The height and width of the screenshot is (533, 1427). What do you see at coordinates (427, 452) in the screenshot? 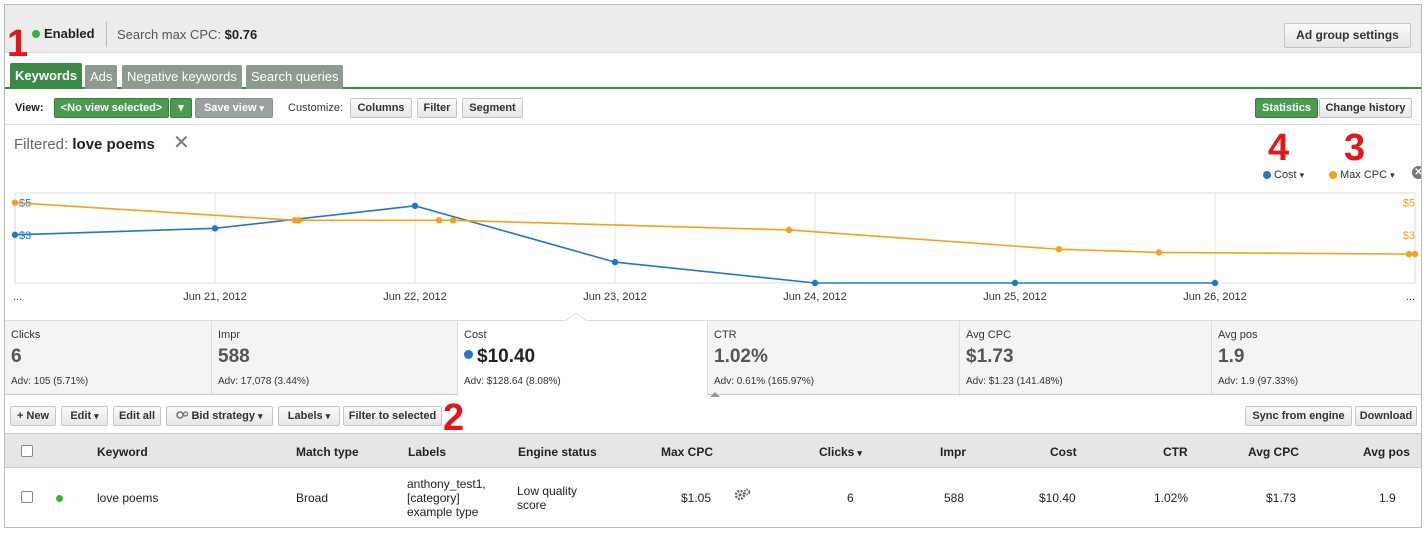
I see `column-labels: Labels` at bounding box center [427, 452].